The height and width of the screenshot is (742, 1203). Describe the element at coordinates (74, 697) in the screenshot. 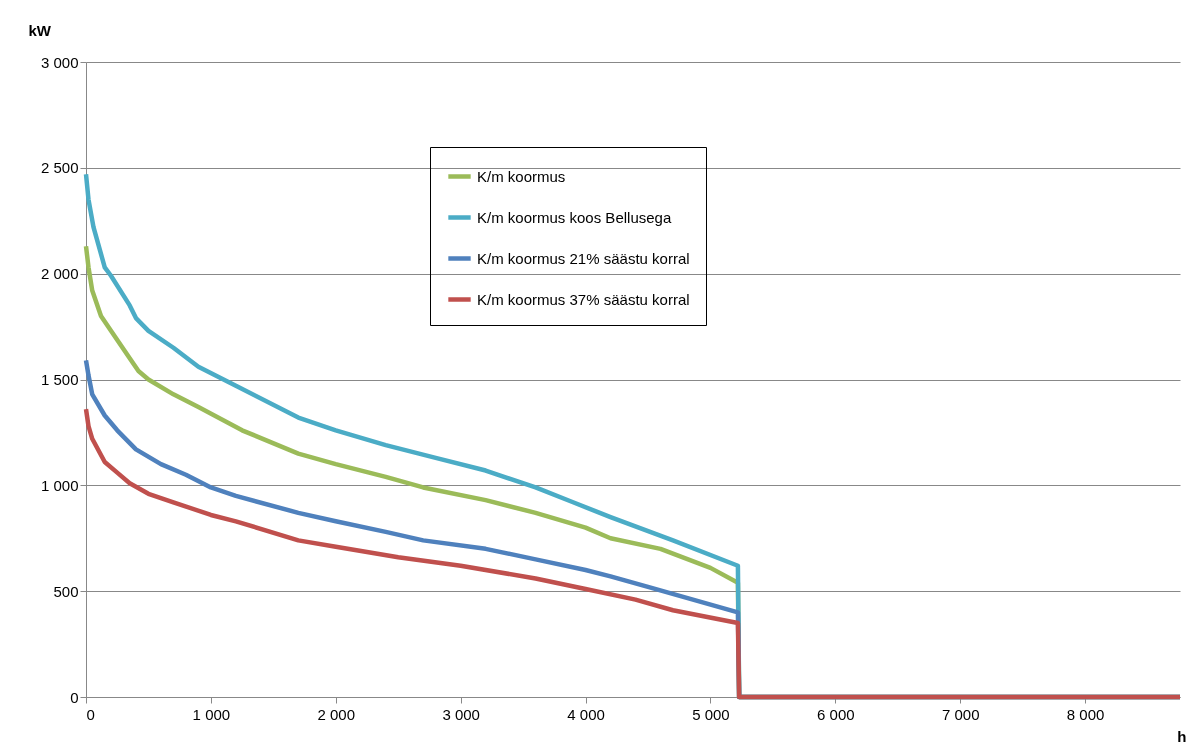

I see `y-tick-label: 0` at that location.